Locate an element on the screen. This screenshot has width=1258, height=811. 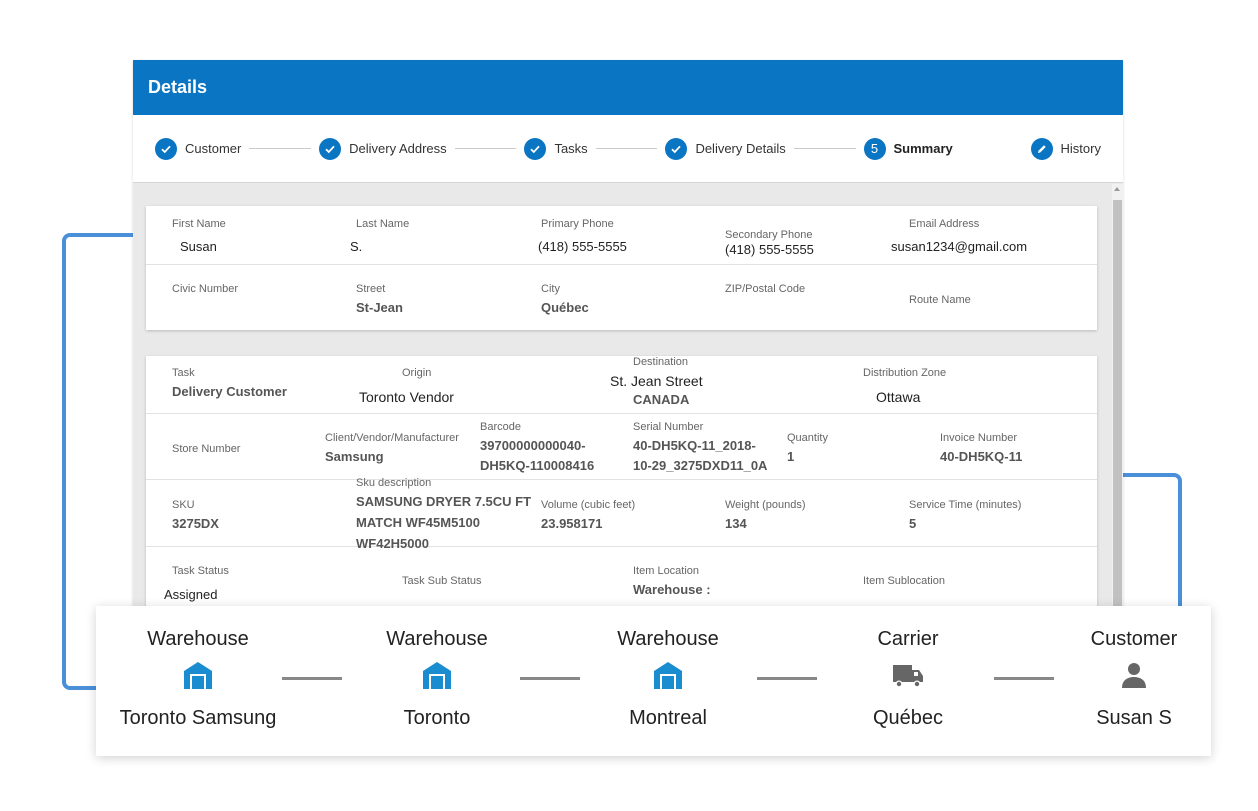
field-label: Quantity is located at coordinates (807, 438).